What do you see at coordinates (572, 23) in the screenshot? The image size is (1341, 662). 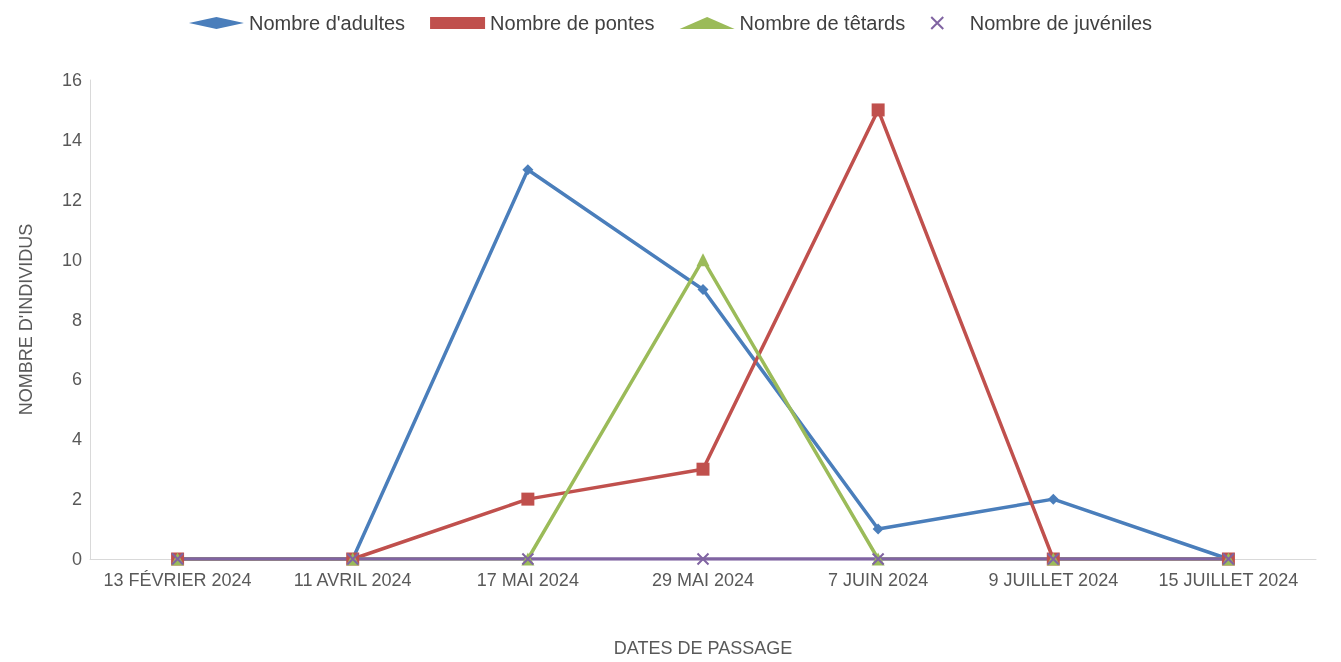 I see `legend-label: Nombre de pontes` at bounding box center [572, 23].